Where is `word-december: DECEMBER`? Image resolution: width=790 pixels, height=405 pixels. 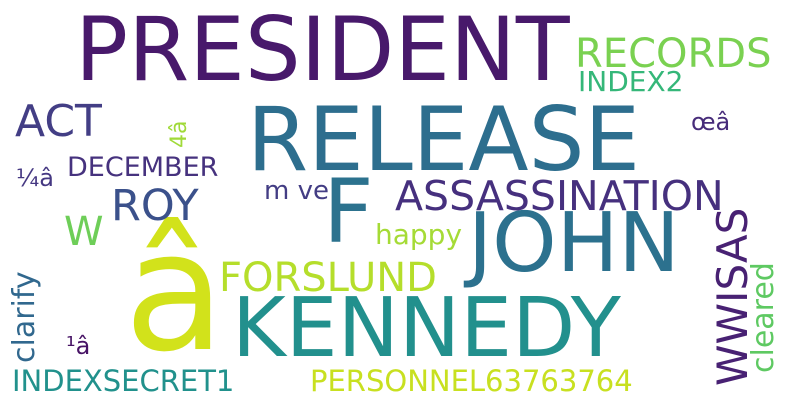 word-december: DECEMBER is located at coordinates (143, 167).